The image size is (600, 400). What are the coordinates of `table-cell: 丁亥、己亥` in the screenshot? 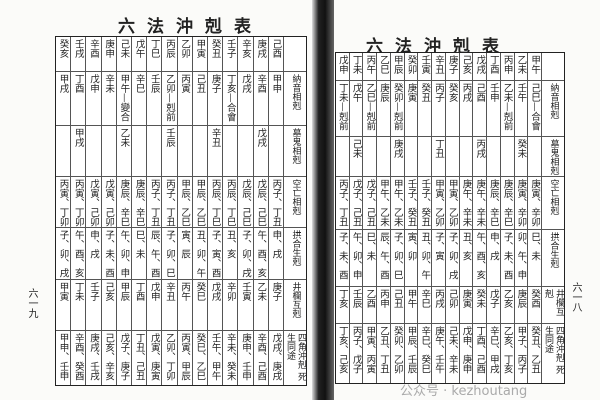 It's located at (342, 353).